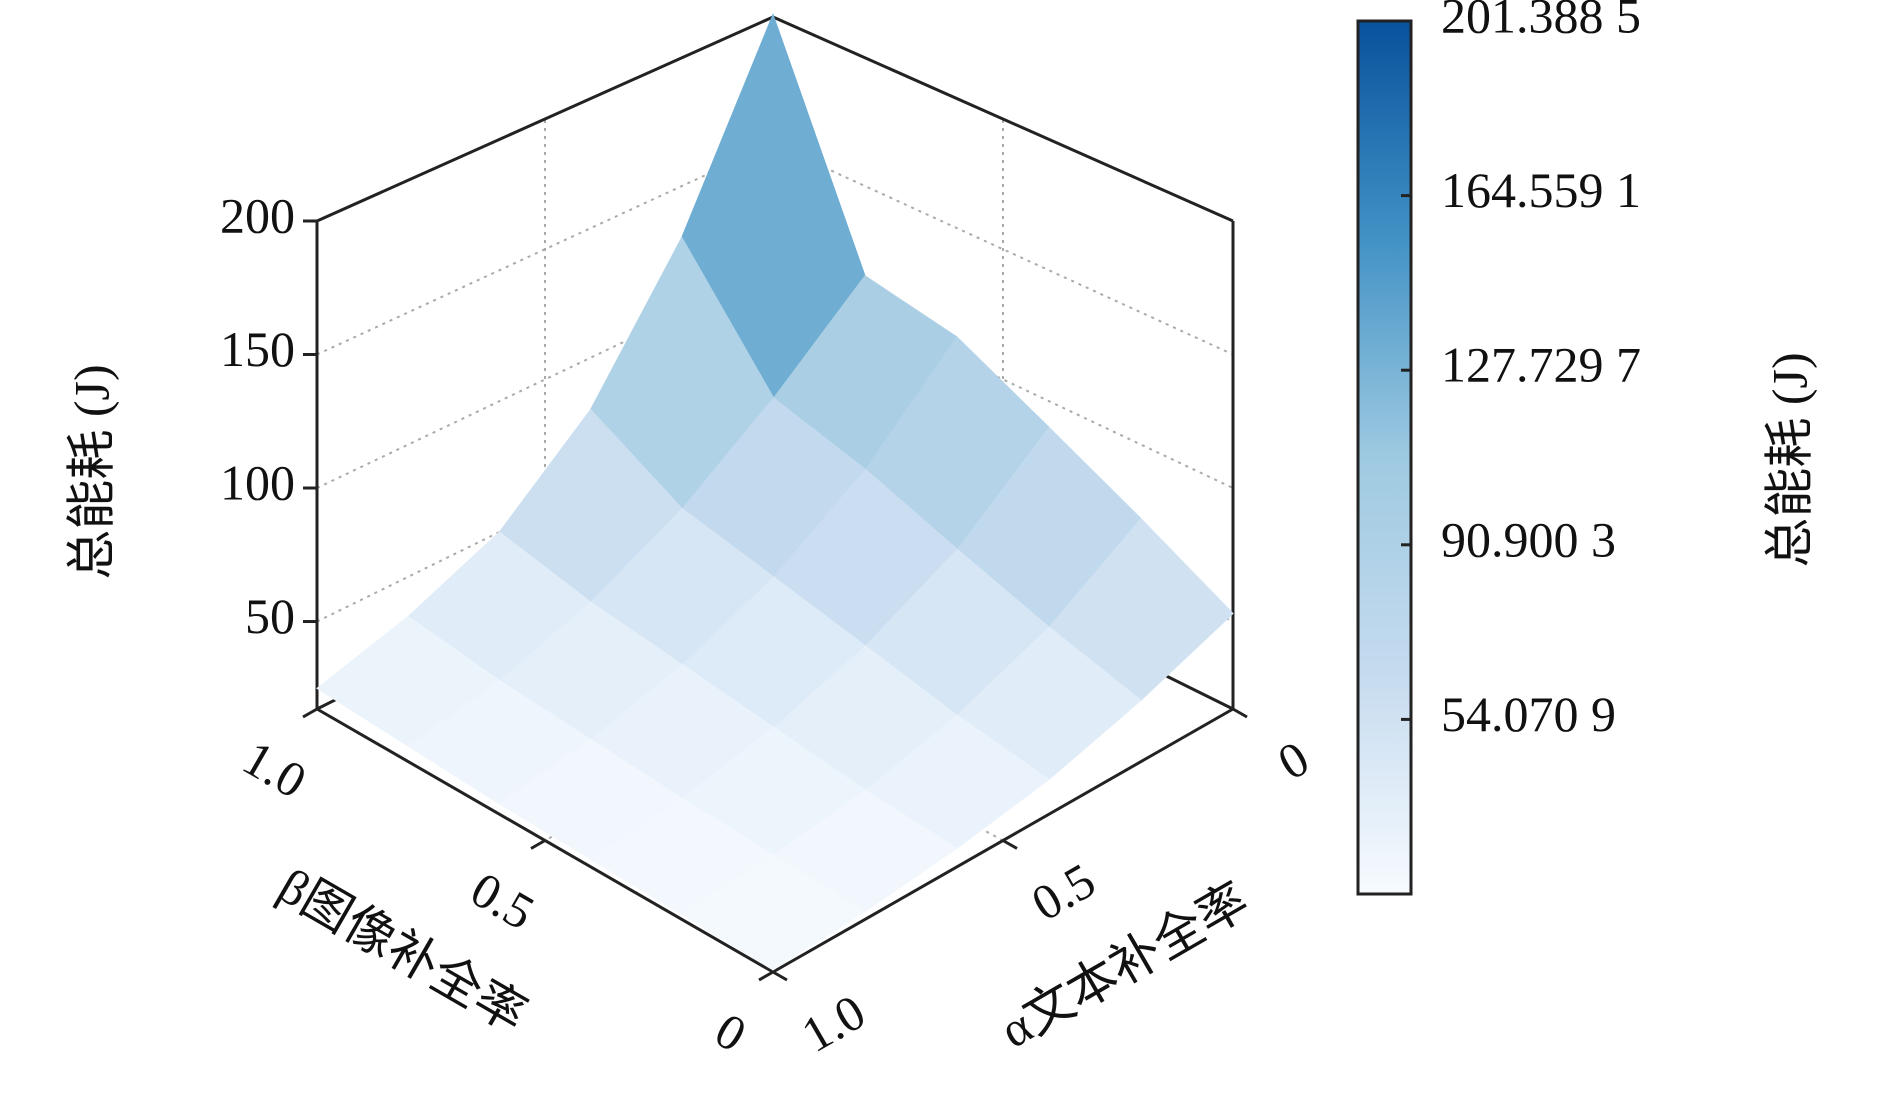 The height and width of the screenshot is (1094, 1890). I want to click on grid-line, so click(545, 249).